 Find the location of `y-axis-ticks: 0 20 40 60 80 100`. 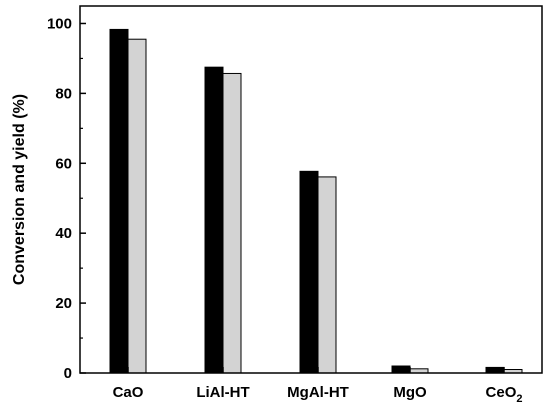

y-axis-ticks: 0 20 40 60 80 100 is located at coordinates (66, 198).